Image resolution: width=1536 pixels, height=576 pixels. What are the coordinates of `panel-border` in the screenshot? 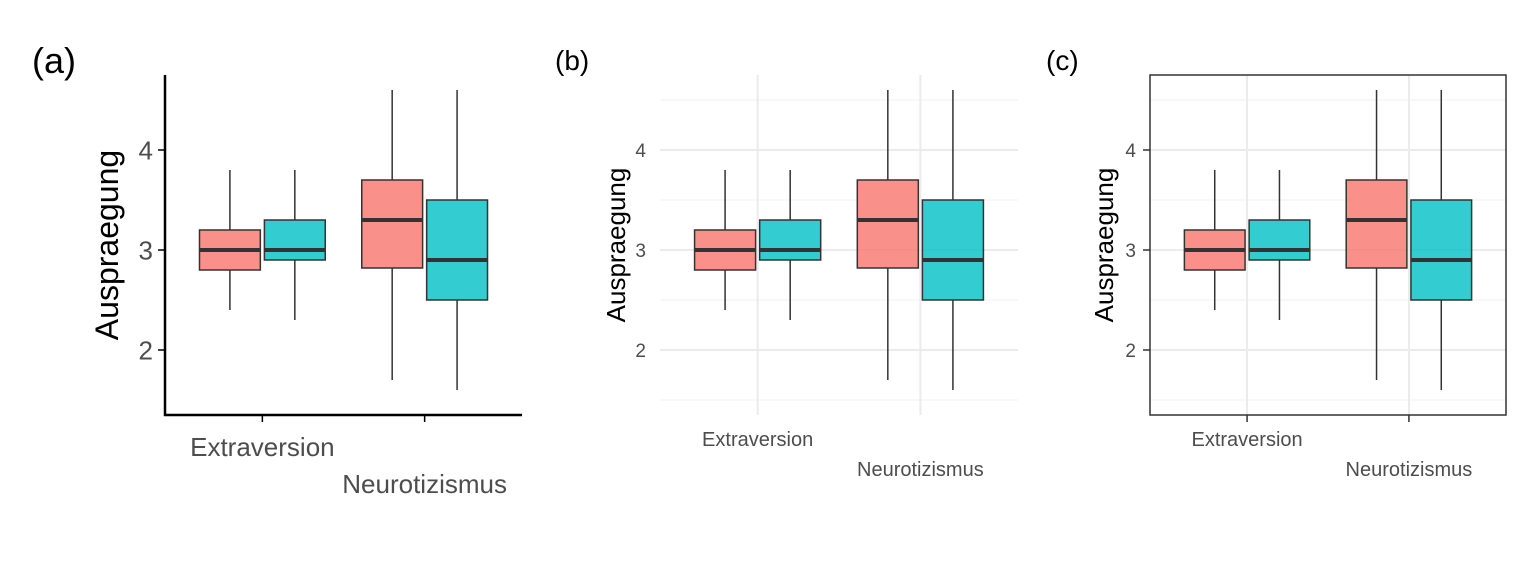 It's located at (1328, 245).